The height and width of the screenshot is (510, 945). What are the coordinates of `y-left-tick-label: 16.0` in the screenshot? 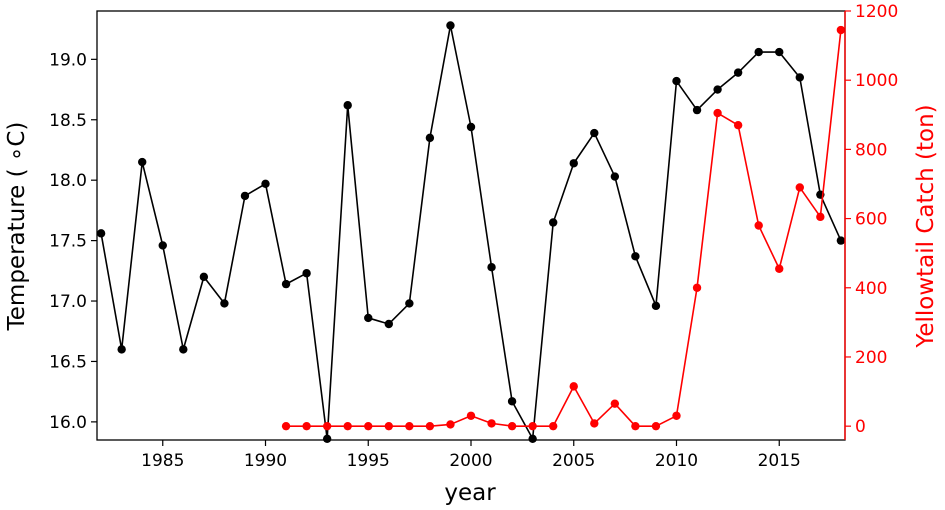 It's located at (68, 423).